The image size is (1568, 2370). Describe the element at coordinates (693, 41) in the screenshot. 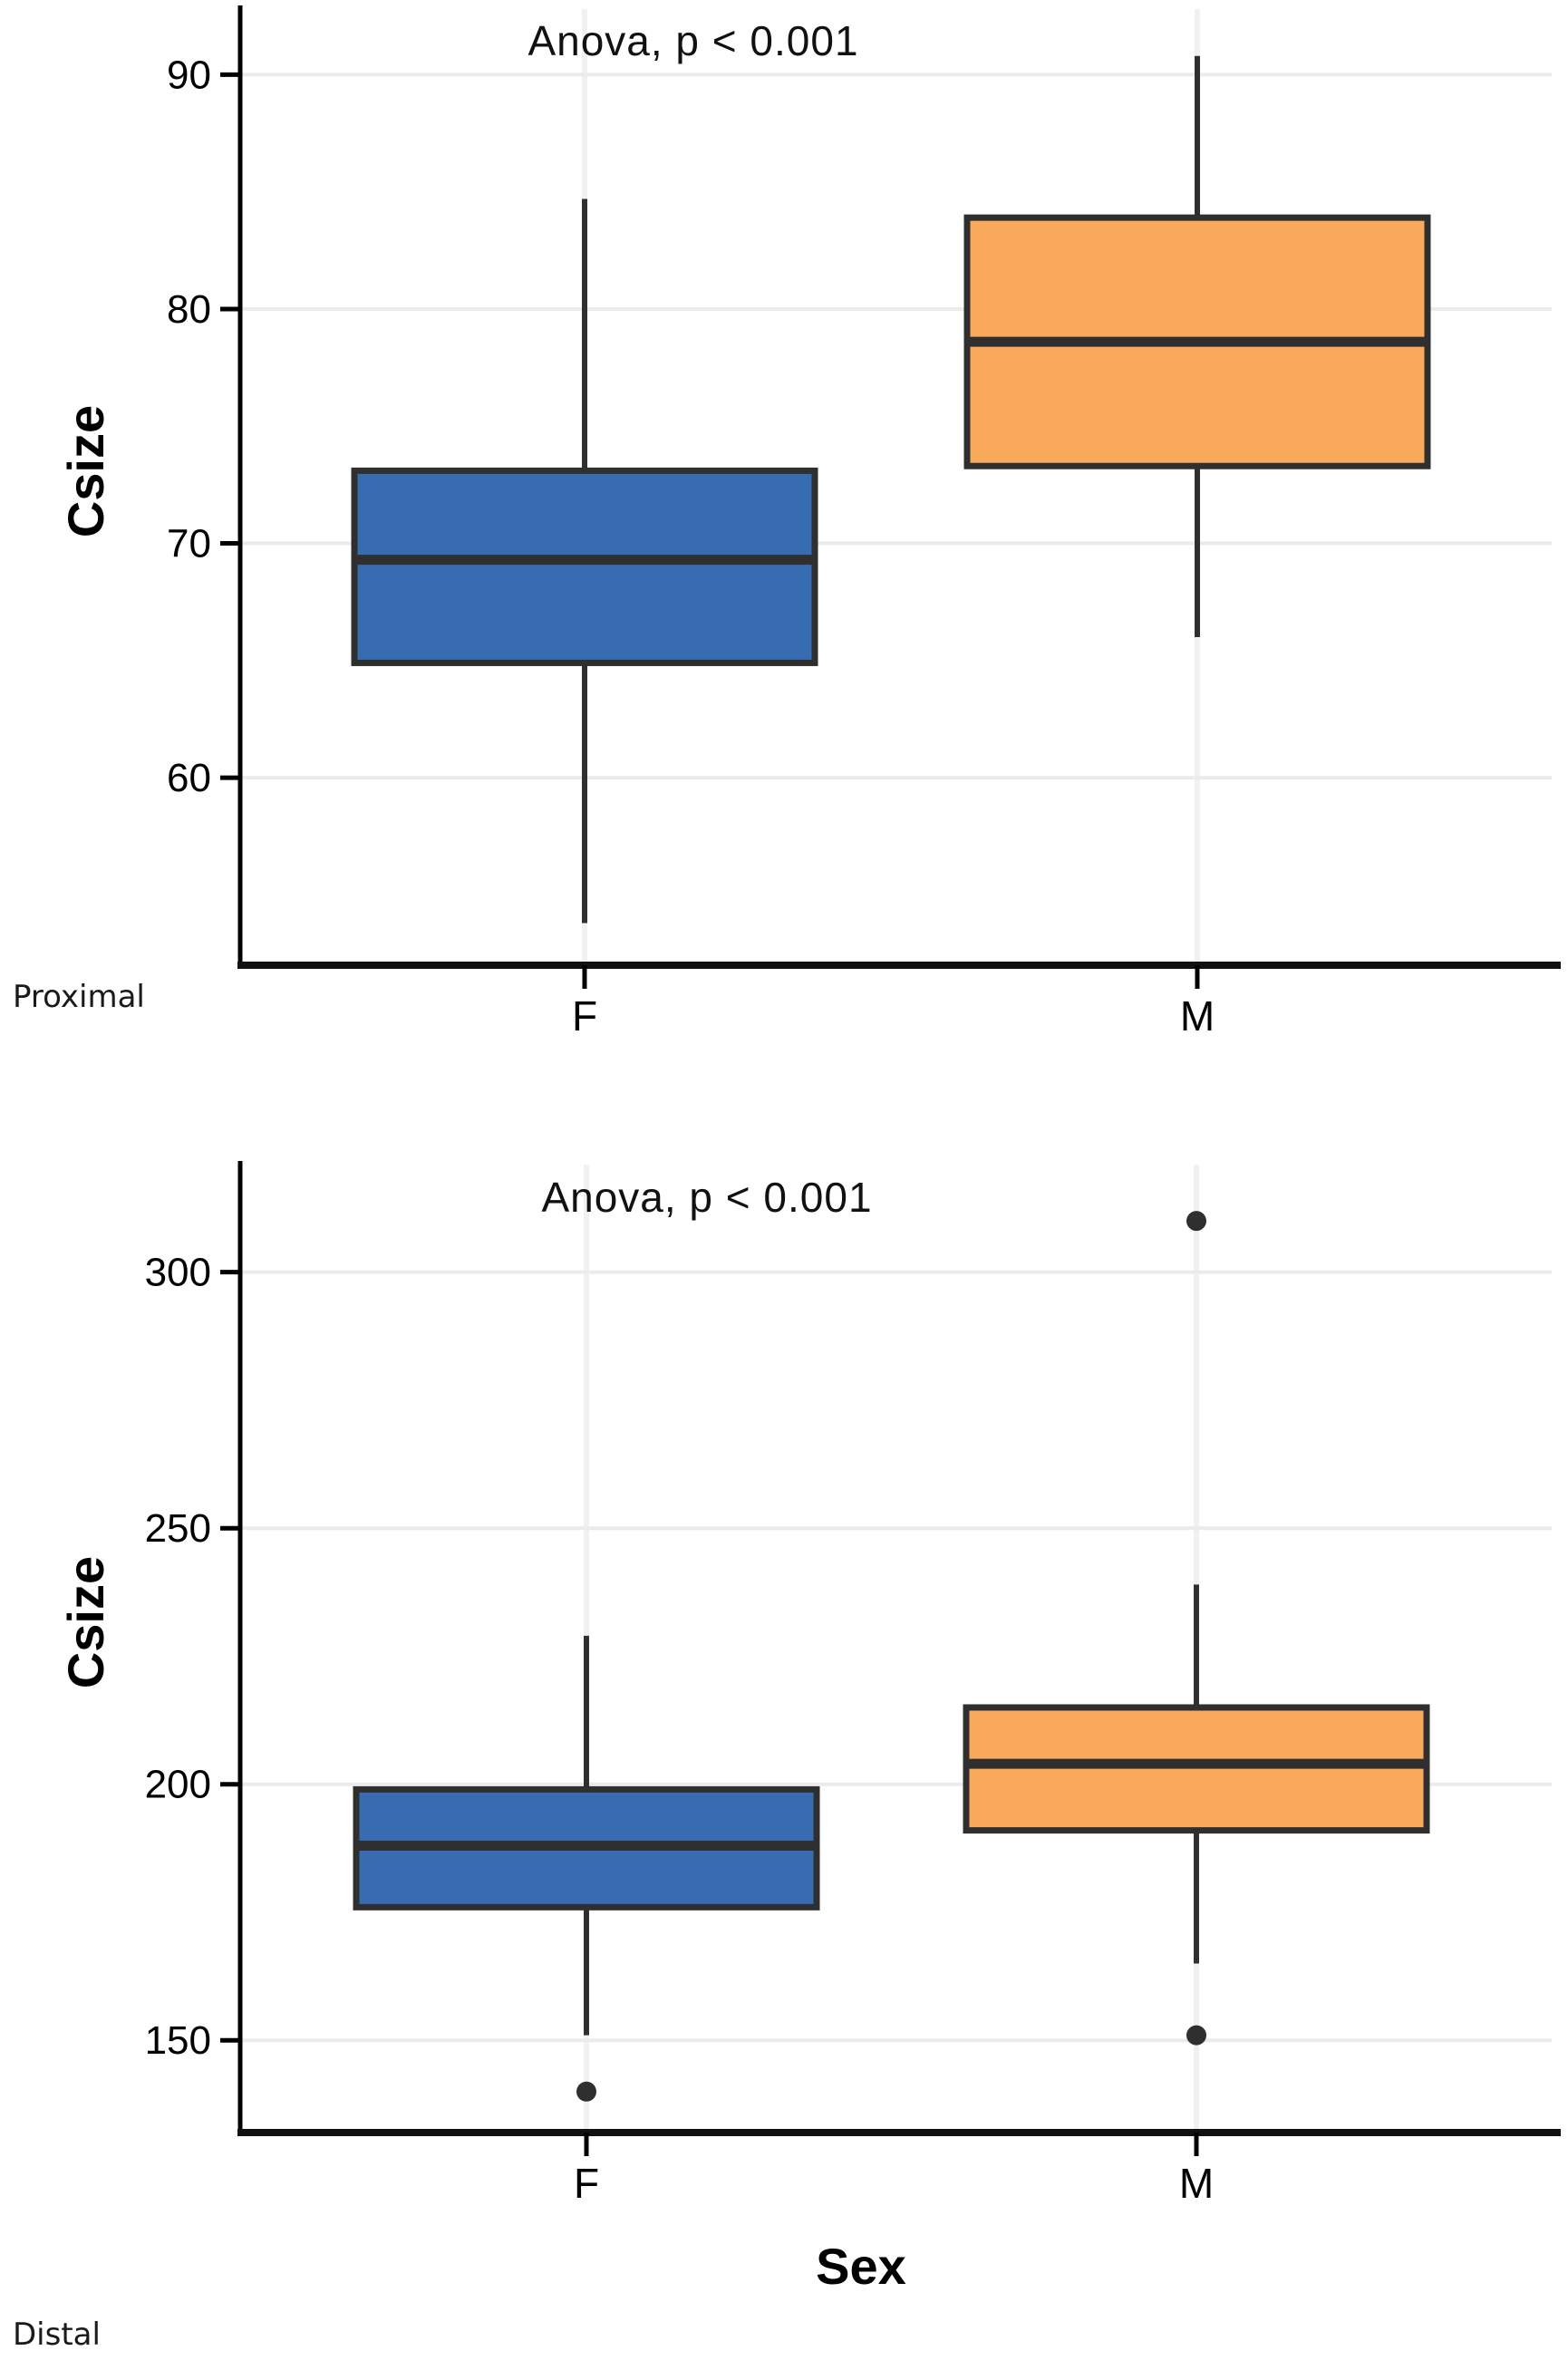

I see `anova-annotation-proximal: Anova, p < 0.001` at that location.